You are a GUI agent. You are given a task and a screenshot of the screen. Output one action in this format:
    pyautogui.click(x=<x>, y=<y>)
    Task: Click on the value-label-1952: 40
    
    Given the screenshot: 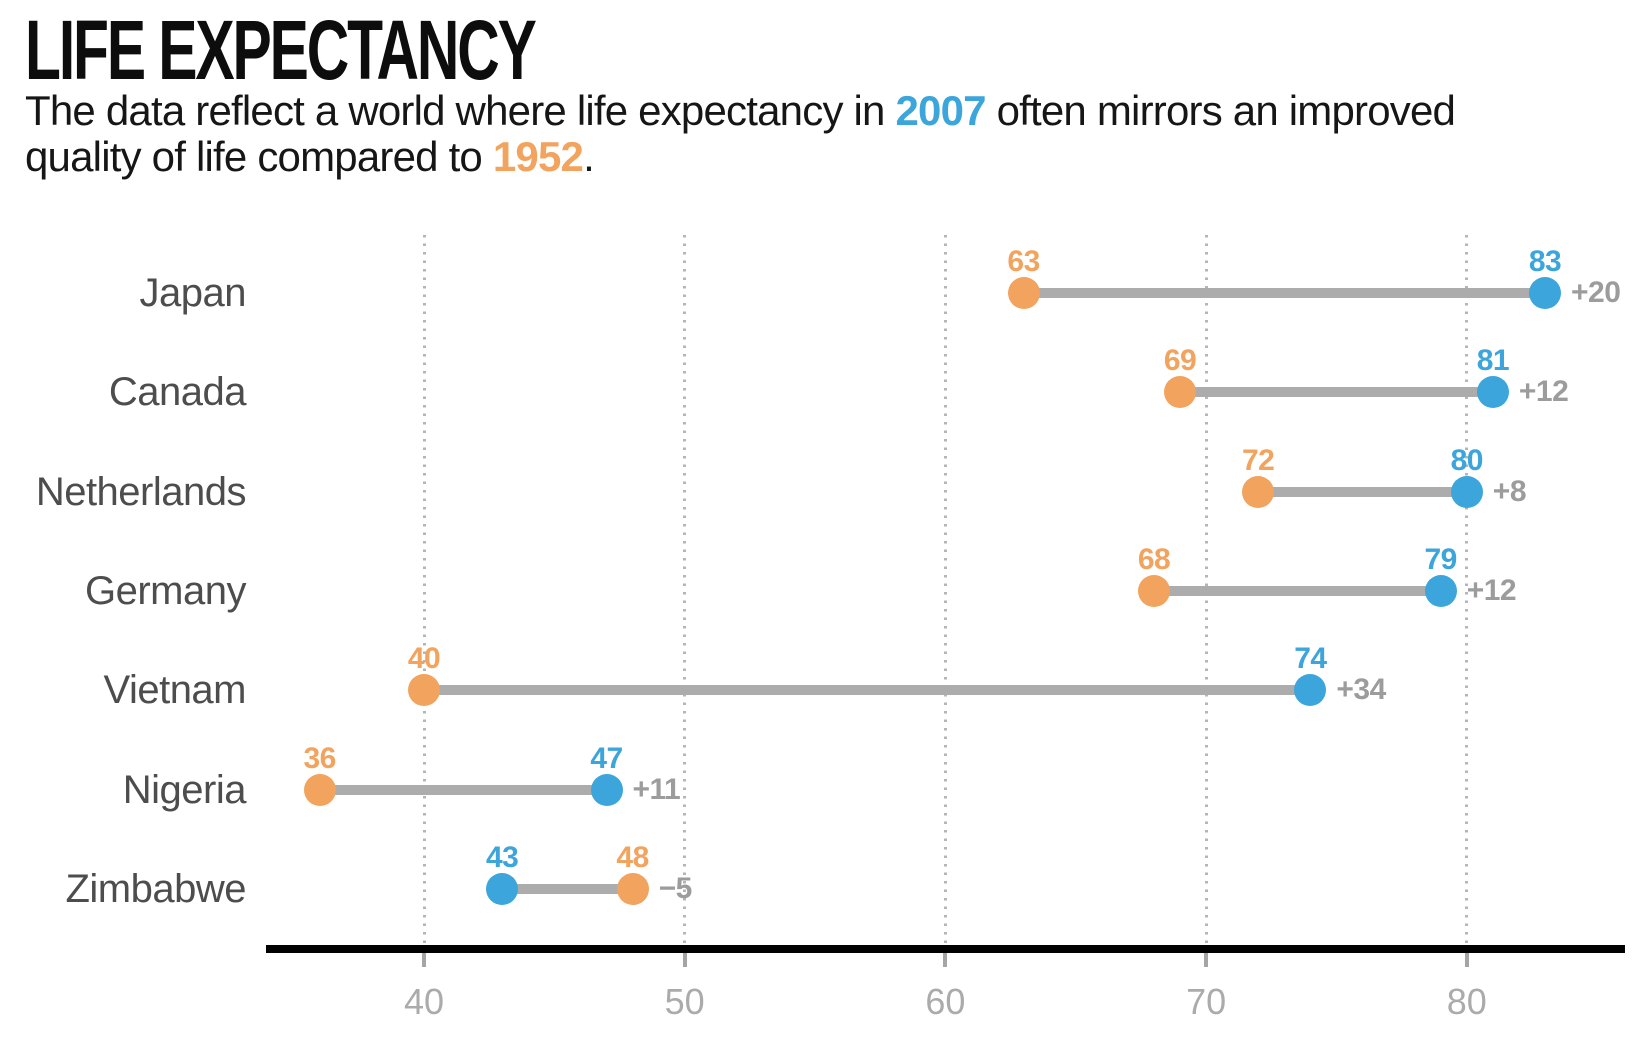 What is the action you would take?
    pyautogui.click(x=424, y=659)
    